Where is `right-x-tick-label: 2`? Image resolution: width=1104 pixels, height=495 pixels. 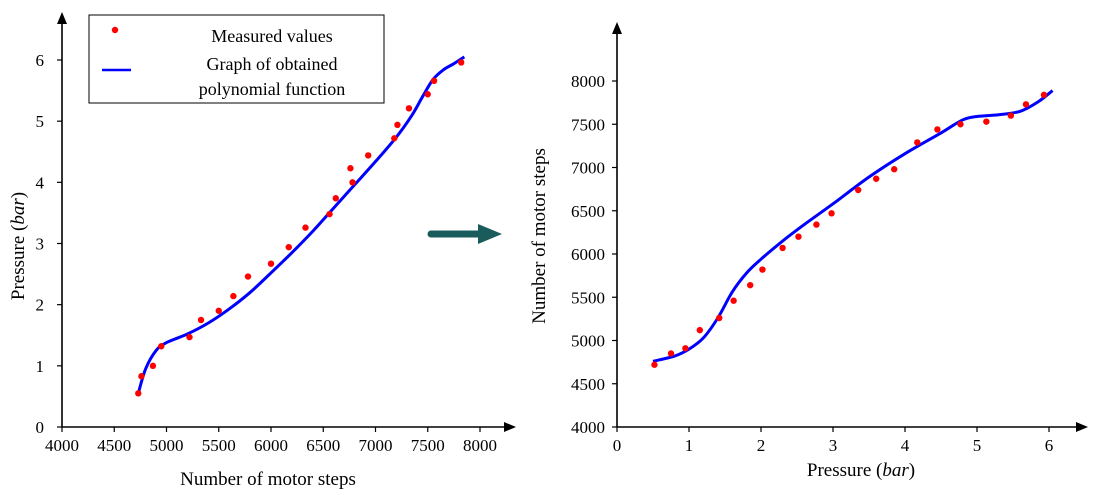
right-x-tick-label: 2 is located at coordinates (761, 445).